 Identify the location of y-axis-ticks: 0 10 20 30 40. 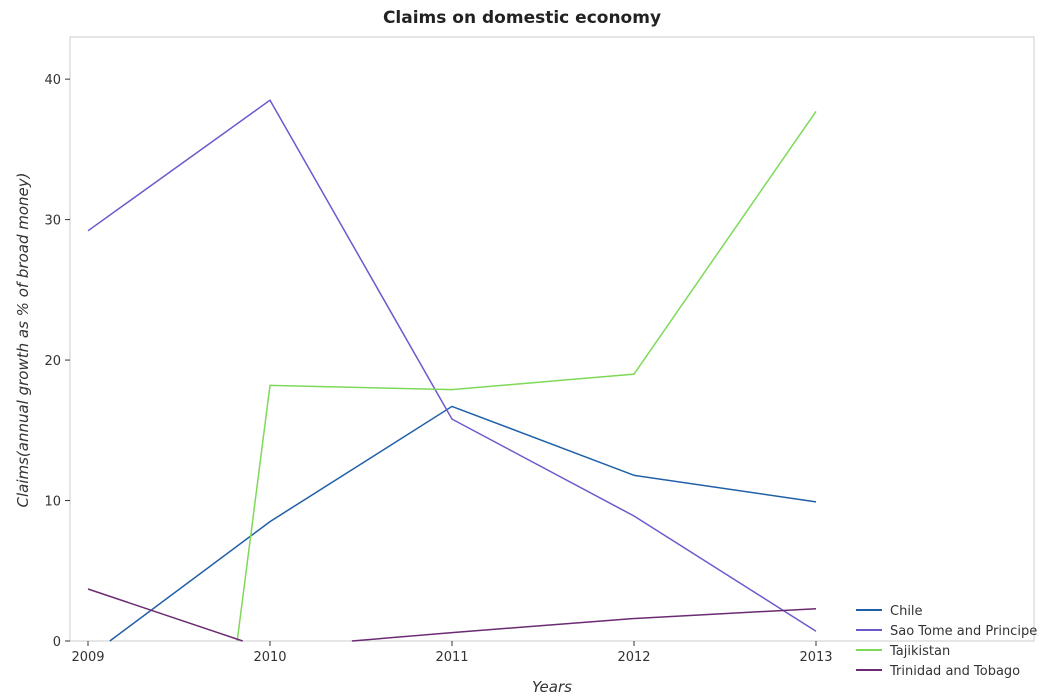
(57, 361).